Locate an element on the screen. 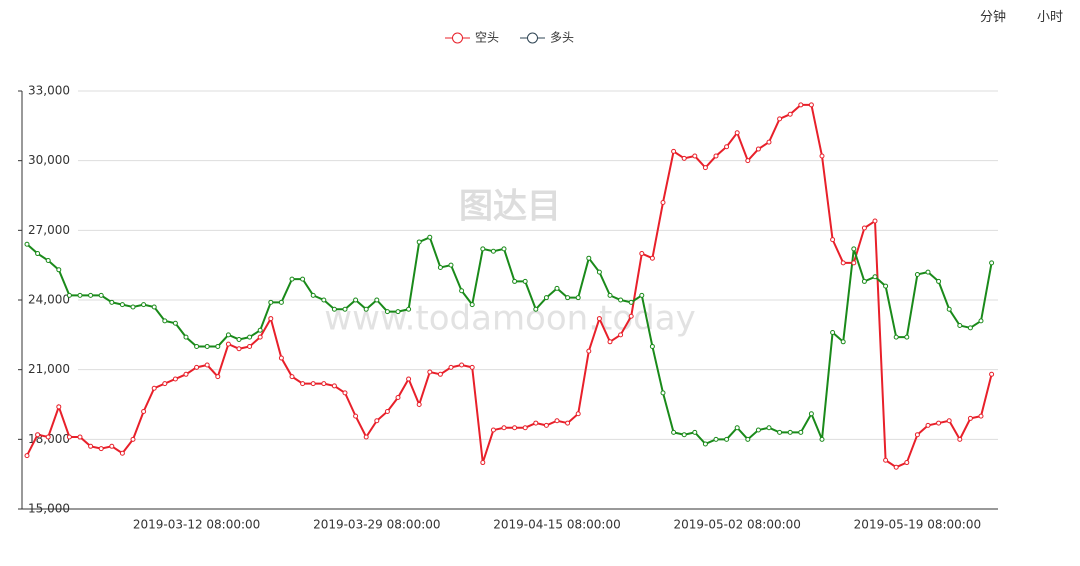  hour-button: 小时 is located at coordinates (1050, 17).